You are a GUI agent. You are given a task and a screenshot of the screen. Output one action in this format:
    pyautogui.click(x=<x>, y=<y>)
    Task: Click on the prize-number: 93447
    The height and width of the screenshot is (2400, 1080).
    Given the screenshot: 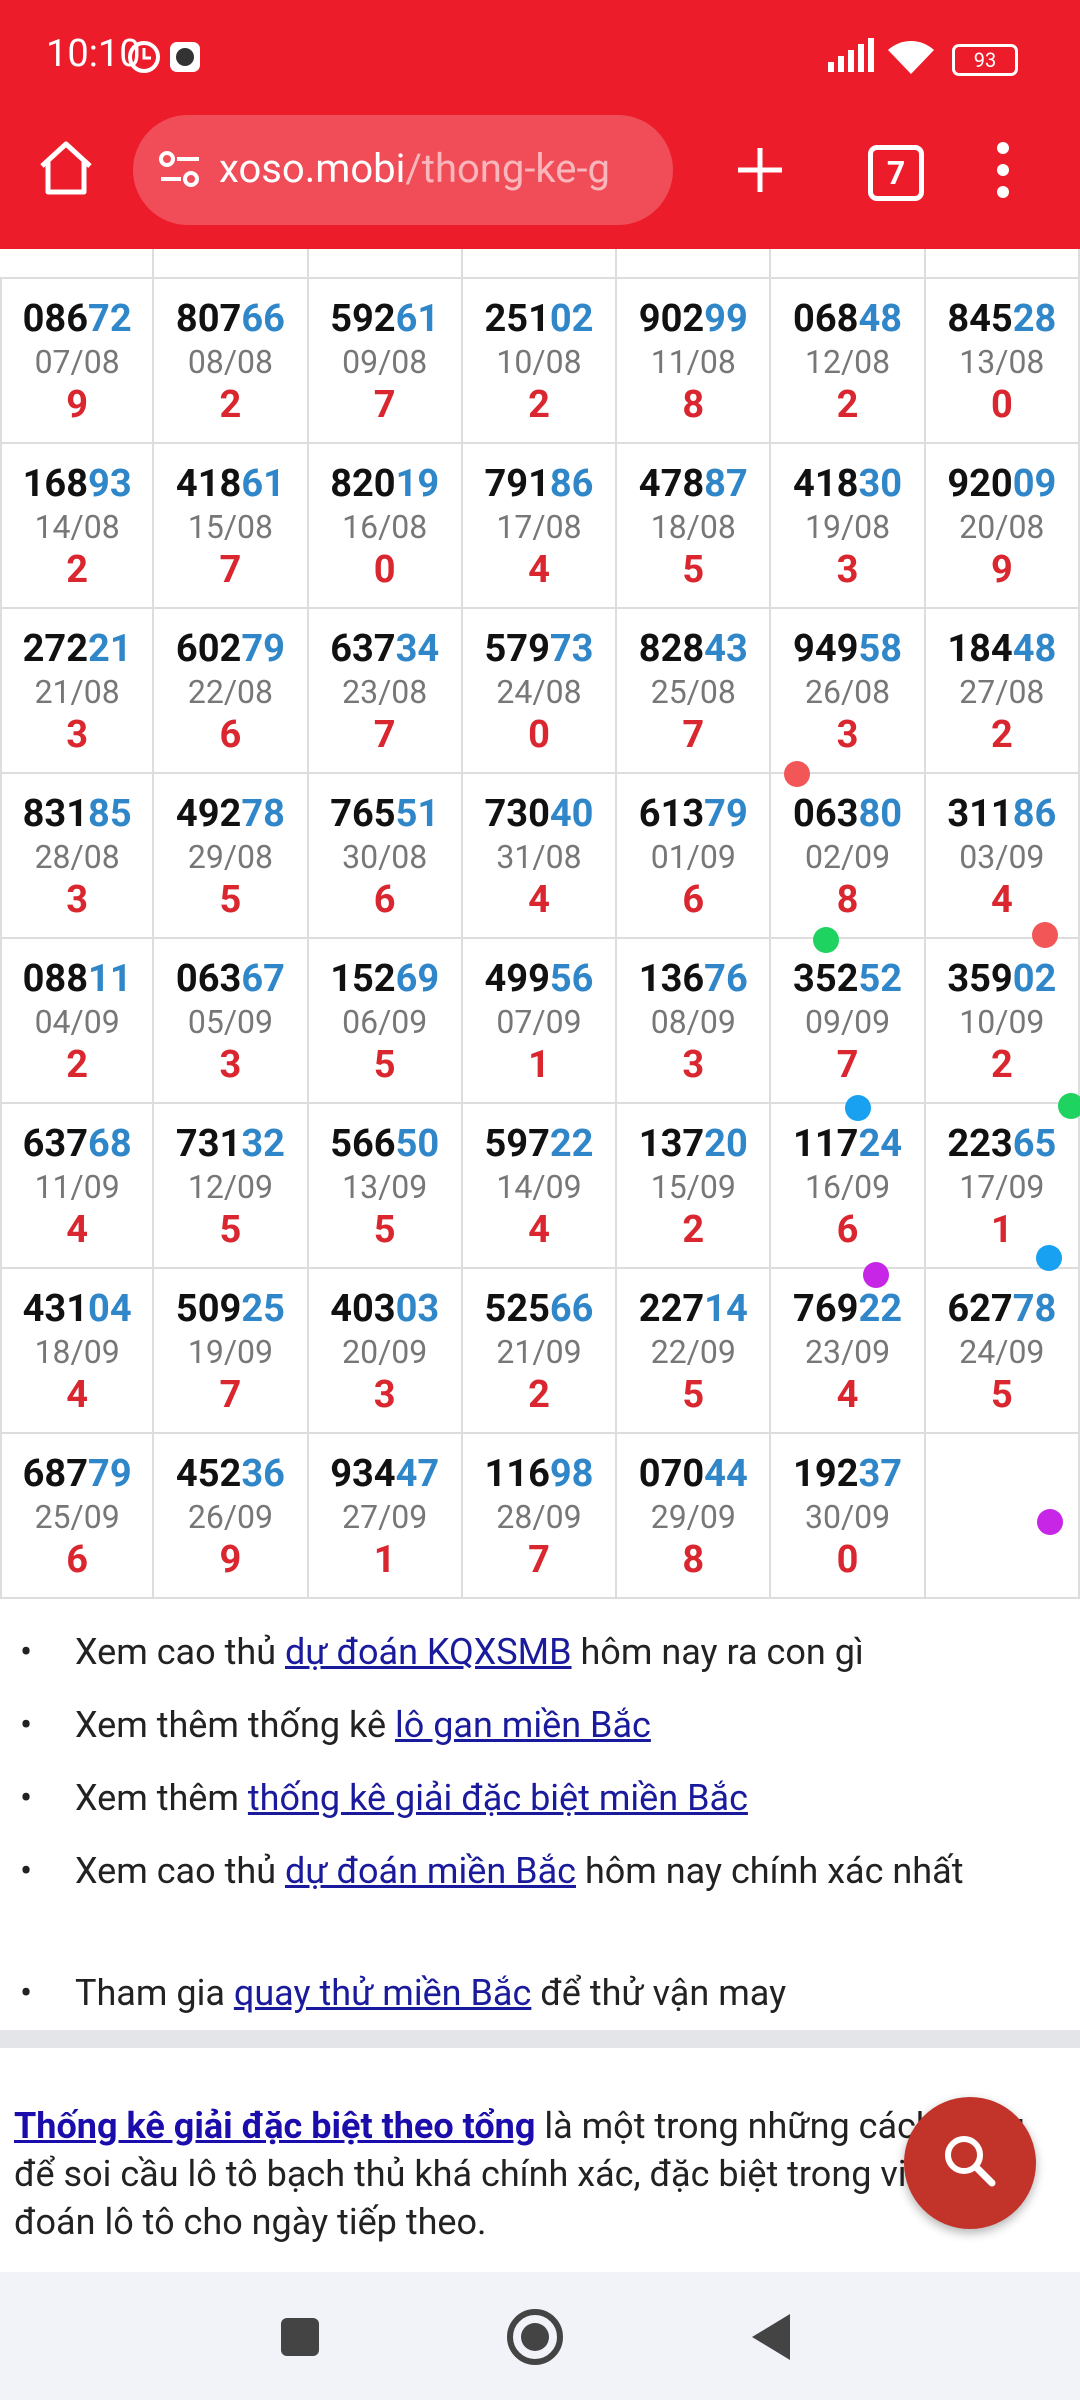 What is the action you would take?
    pyautogui.click(x=385, y=1474)
    